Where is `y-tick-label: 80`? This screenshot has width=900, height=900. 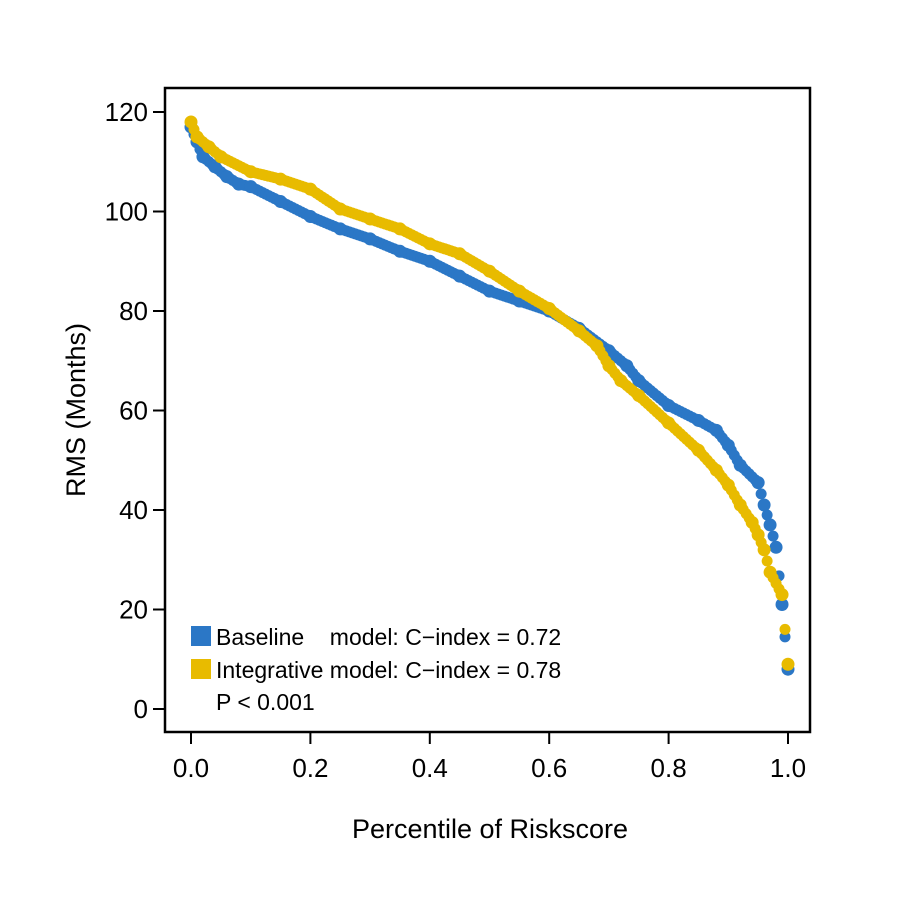 y-tick-label: 80 is located at coordinates (133, 311).